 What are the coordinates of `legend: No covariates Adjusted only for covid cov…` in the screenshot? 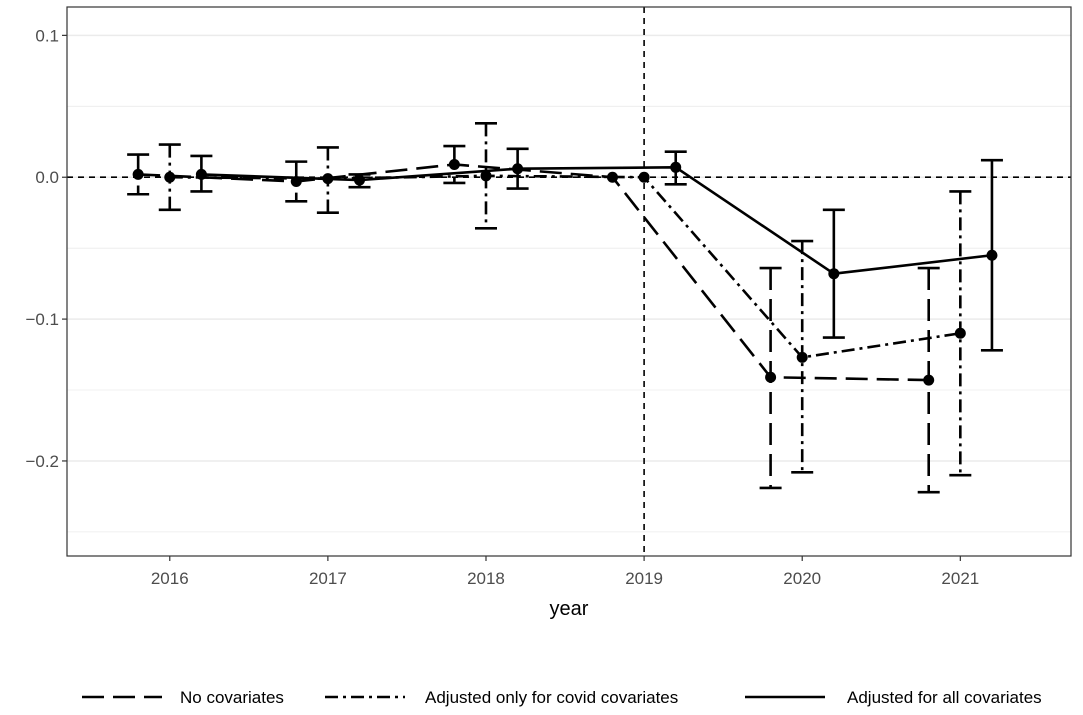 It's located at (562, 697).